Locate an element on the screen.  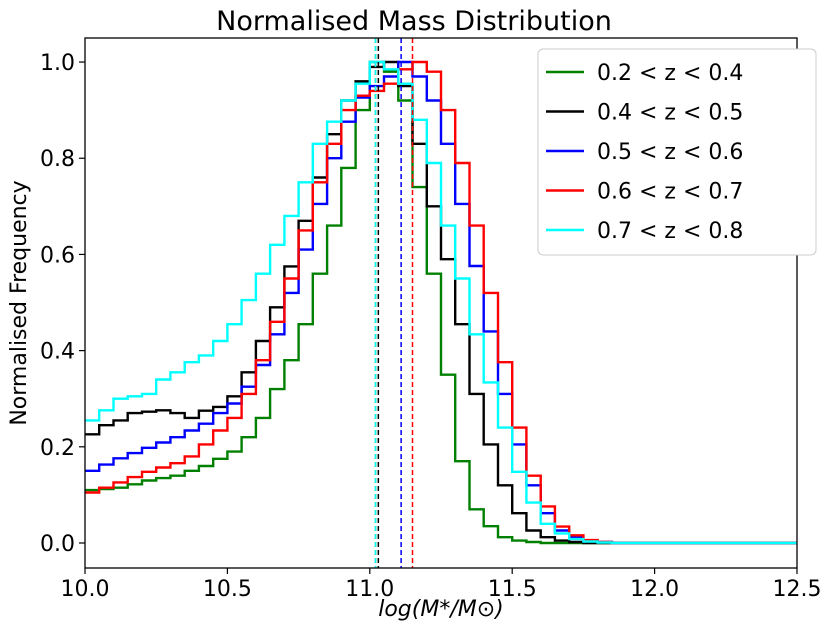
y-tick-label: 0.0 is located at coordinates (57, 544).